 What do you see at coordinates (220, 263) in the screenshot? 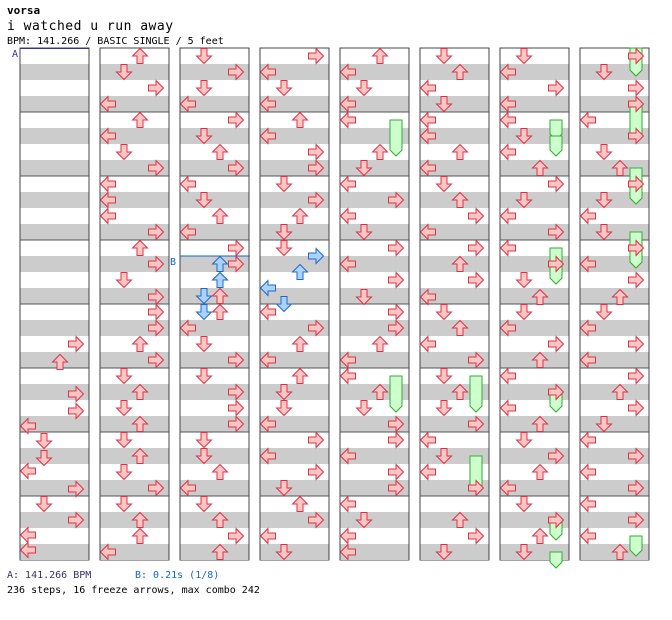
I see `stop-up-arrow-icon` at bounding box center [220, 263].